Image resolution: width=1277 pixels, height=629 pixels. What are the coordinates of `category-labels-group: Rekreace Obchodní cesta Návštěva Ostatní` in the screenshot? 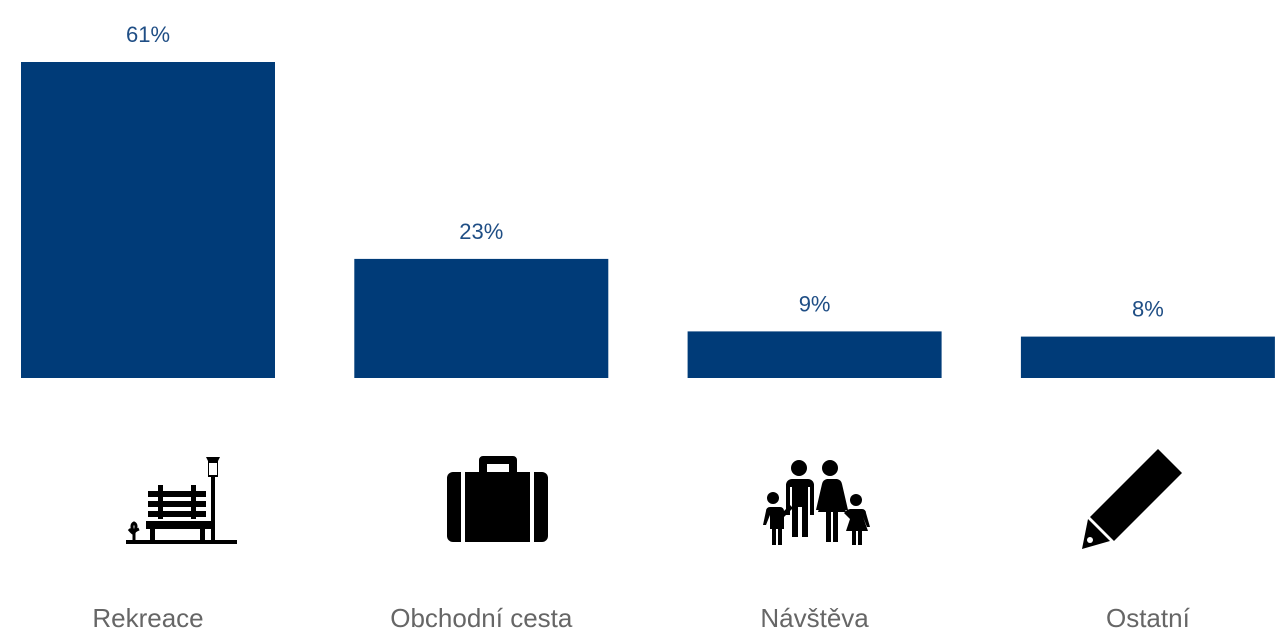 It's located at (641, 616).